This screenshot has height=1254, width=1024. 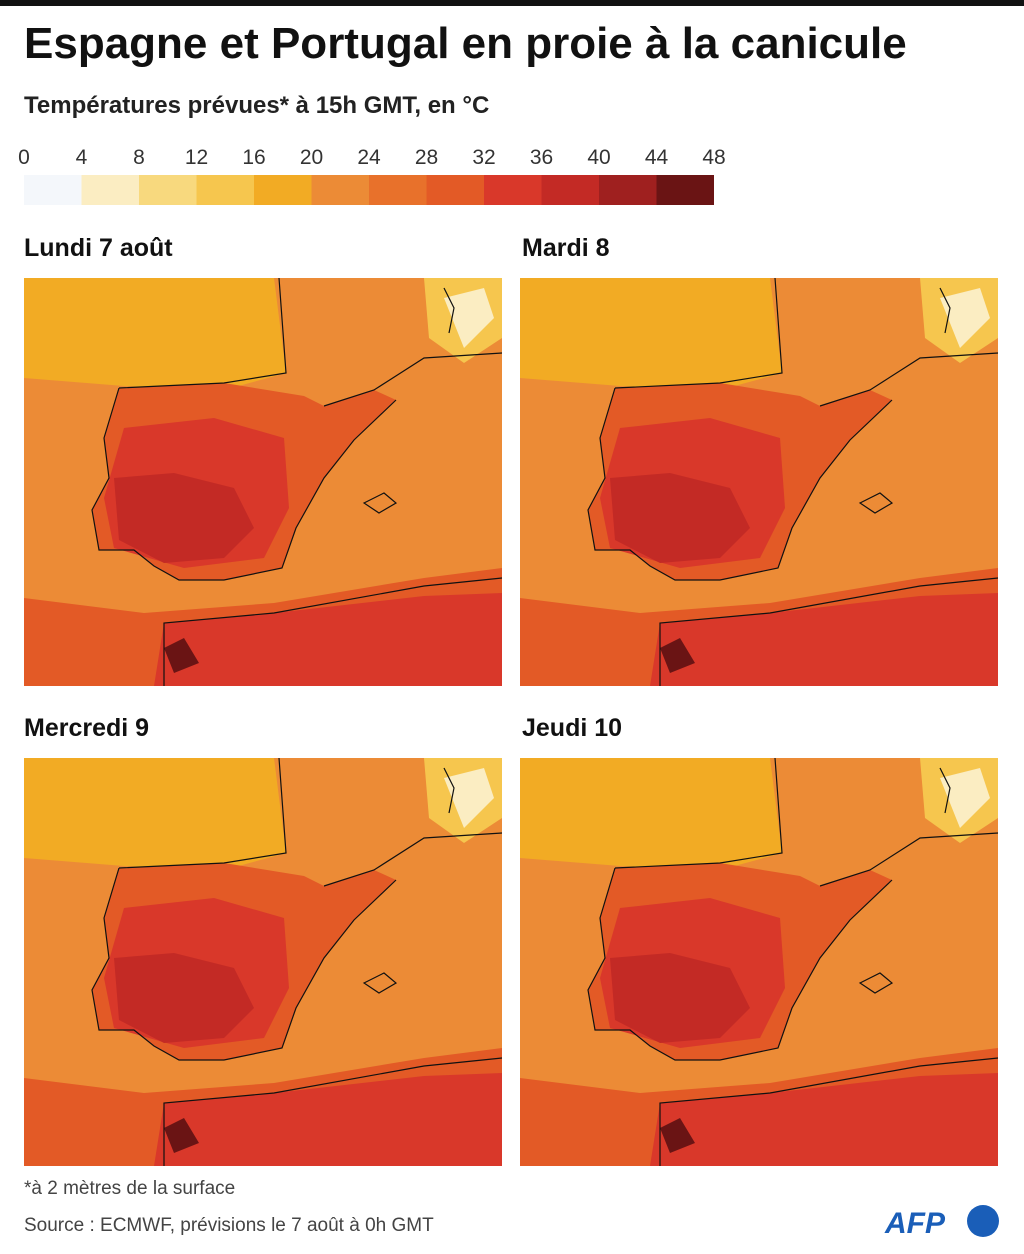 I want to click on panel-title: Mardi 8, so click(x=566, y=248).